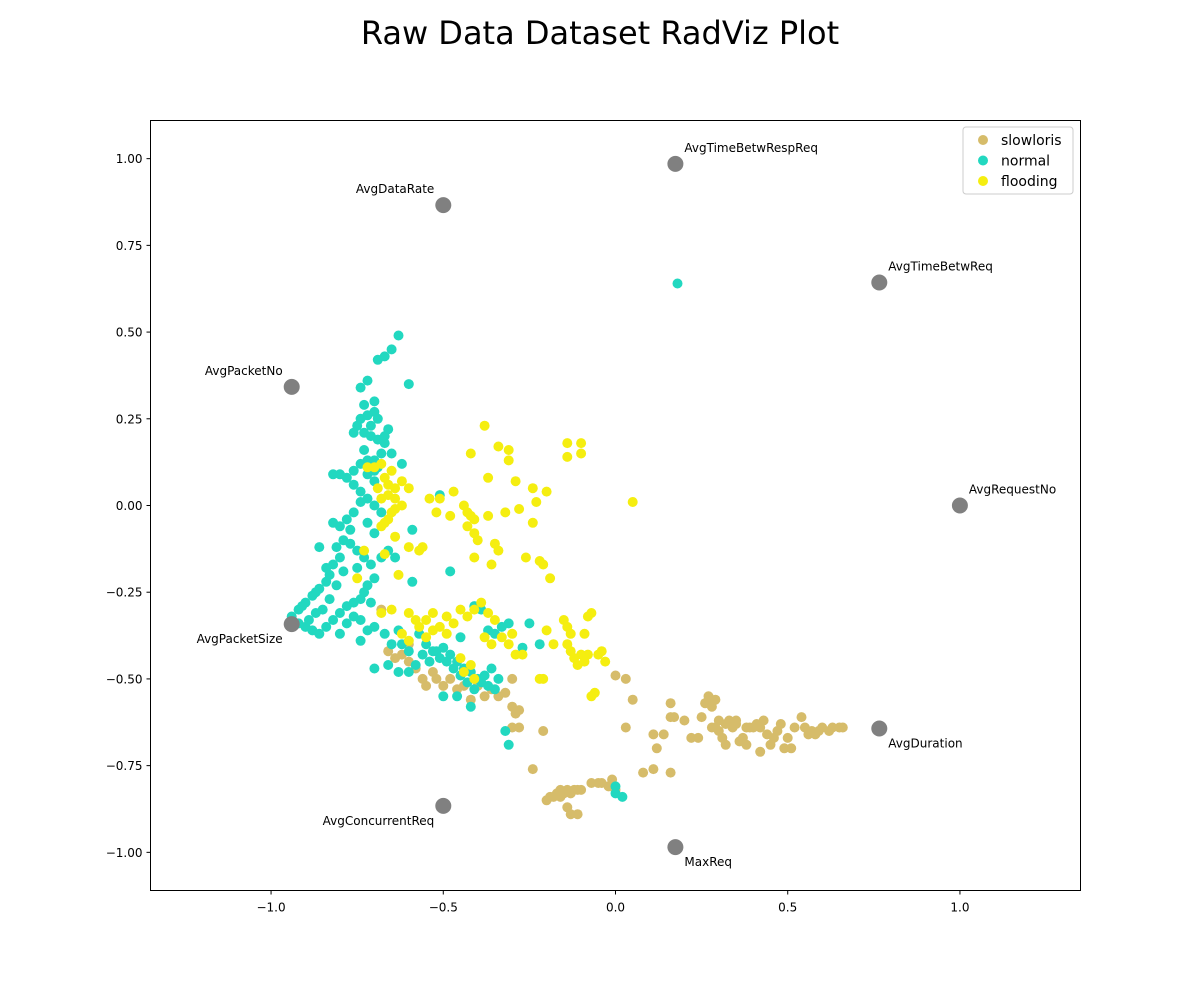 The height and width of the screenshot is (1000, 1200). Describe the element at coordinates (1029, 182) in the screenshot. I see `legend-label-flooding: flooding` at that location.